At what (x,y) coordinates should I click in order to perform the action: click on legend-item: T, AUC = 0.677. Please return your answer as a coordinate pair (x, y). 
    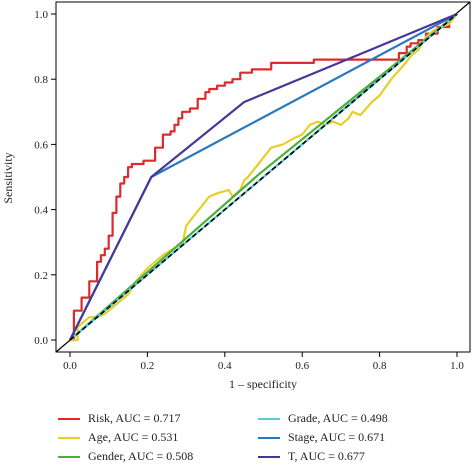
    Looking at the image, I should click on (311, 456).